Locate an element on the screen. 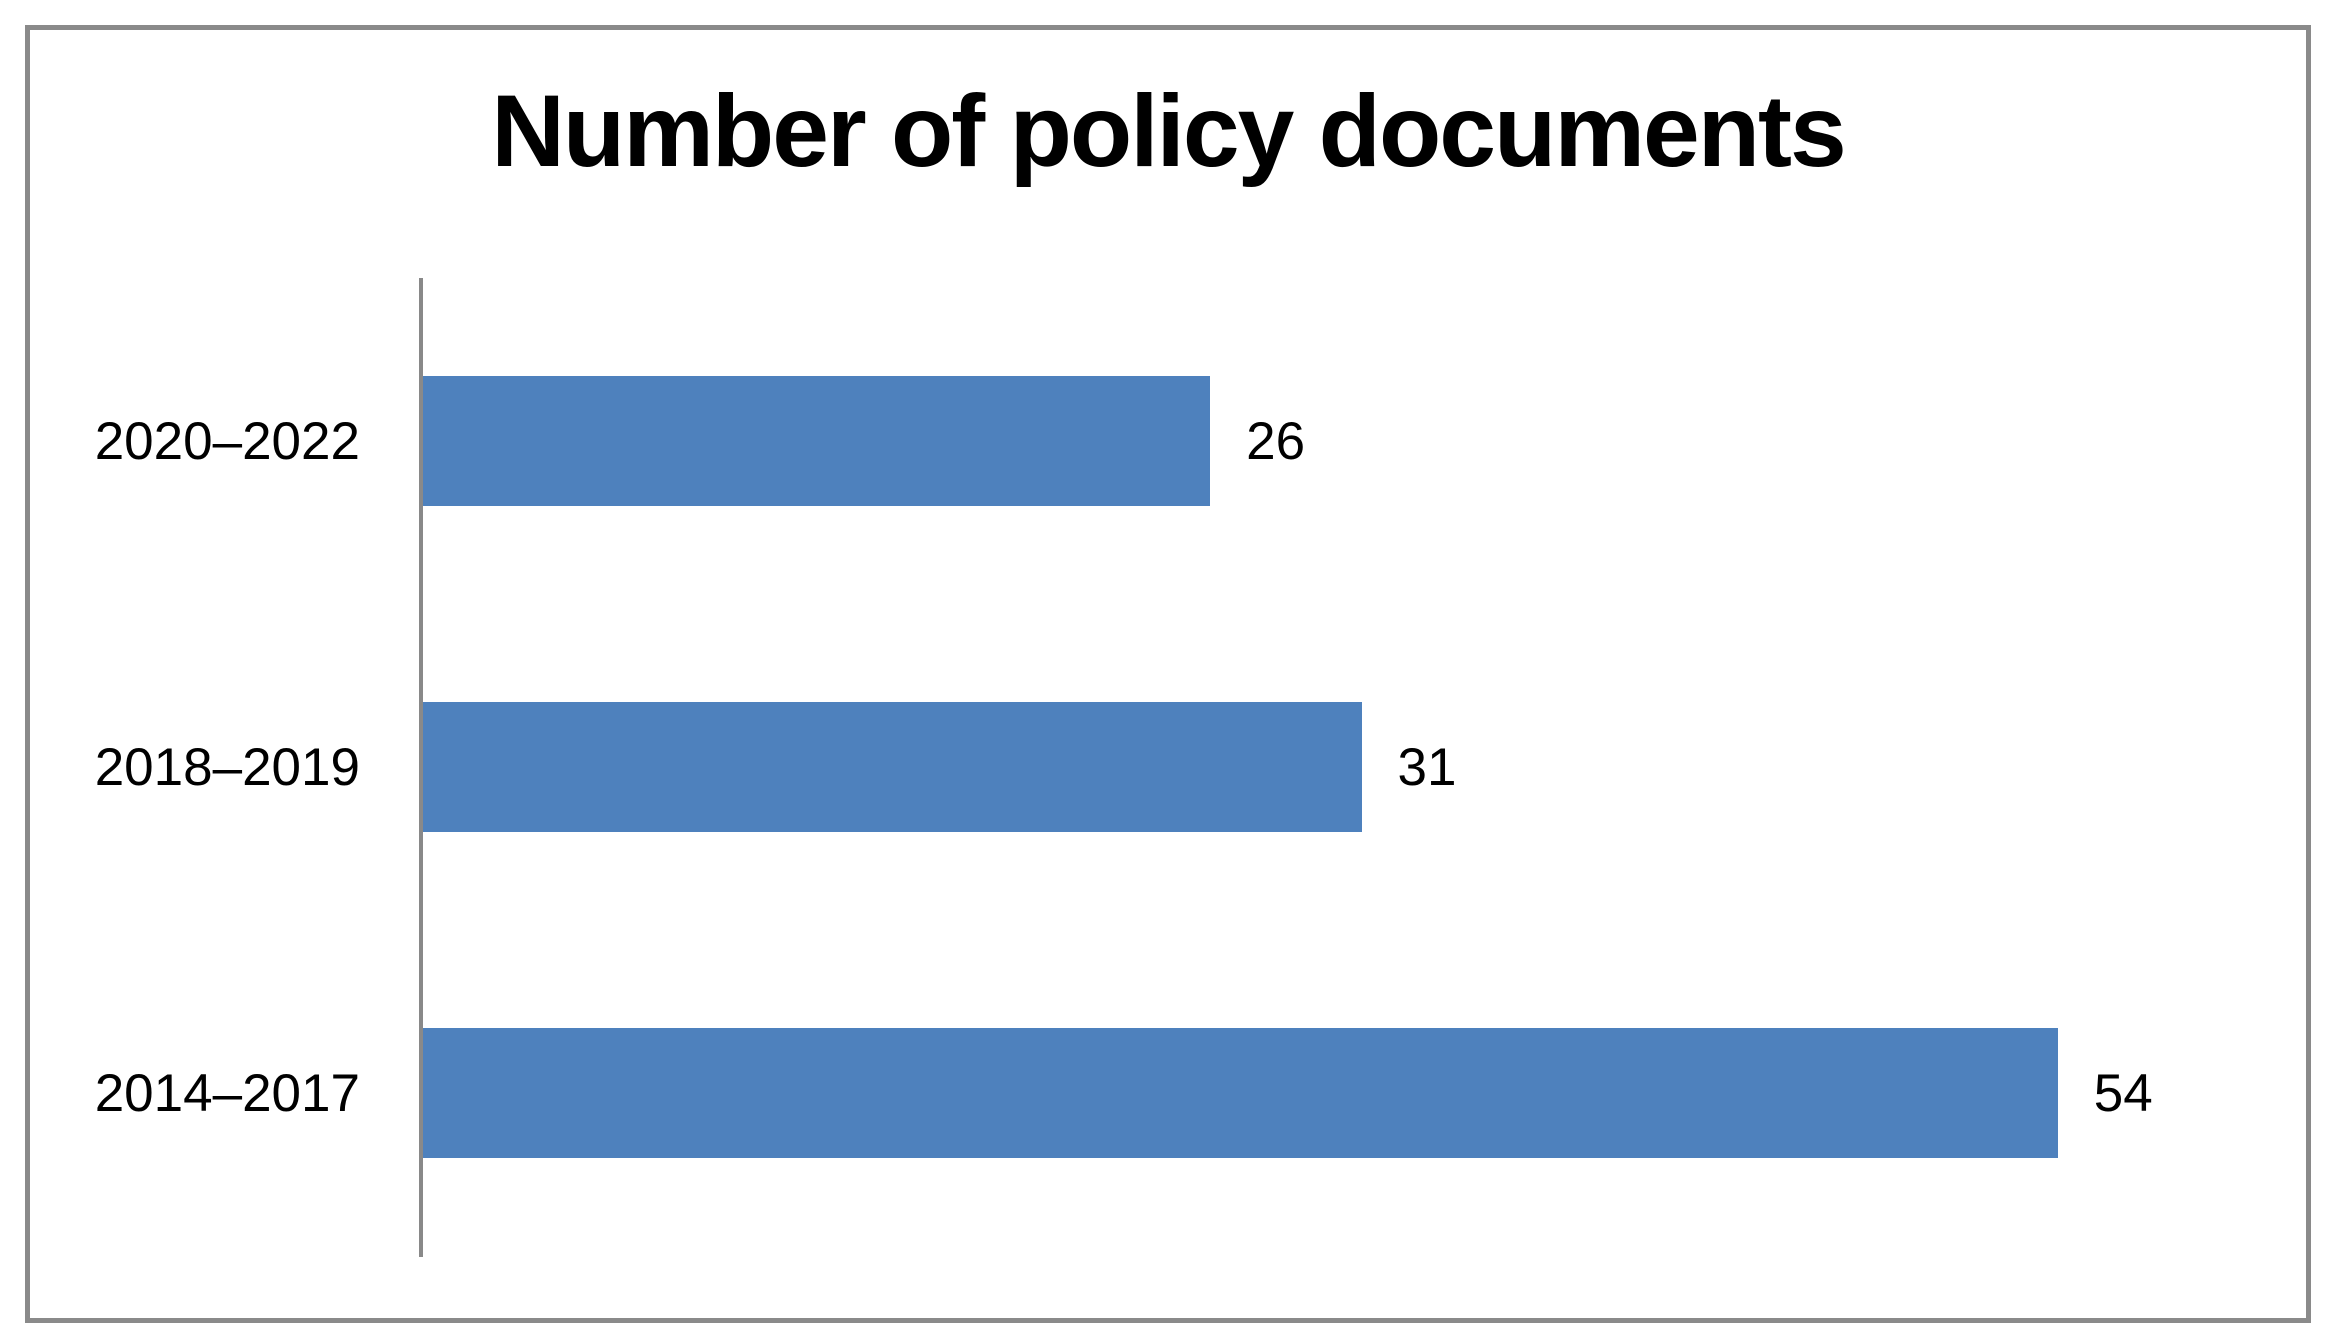 This screenshot has height=1342, width=2334. value-label-2014-2017: 54 is located at coordinates (2123, 1093).